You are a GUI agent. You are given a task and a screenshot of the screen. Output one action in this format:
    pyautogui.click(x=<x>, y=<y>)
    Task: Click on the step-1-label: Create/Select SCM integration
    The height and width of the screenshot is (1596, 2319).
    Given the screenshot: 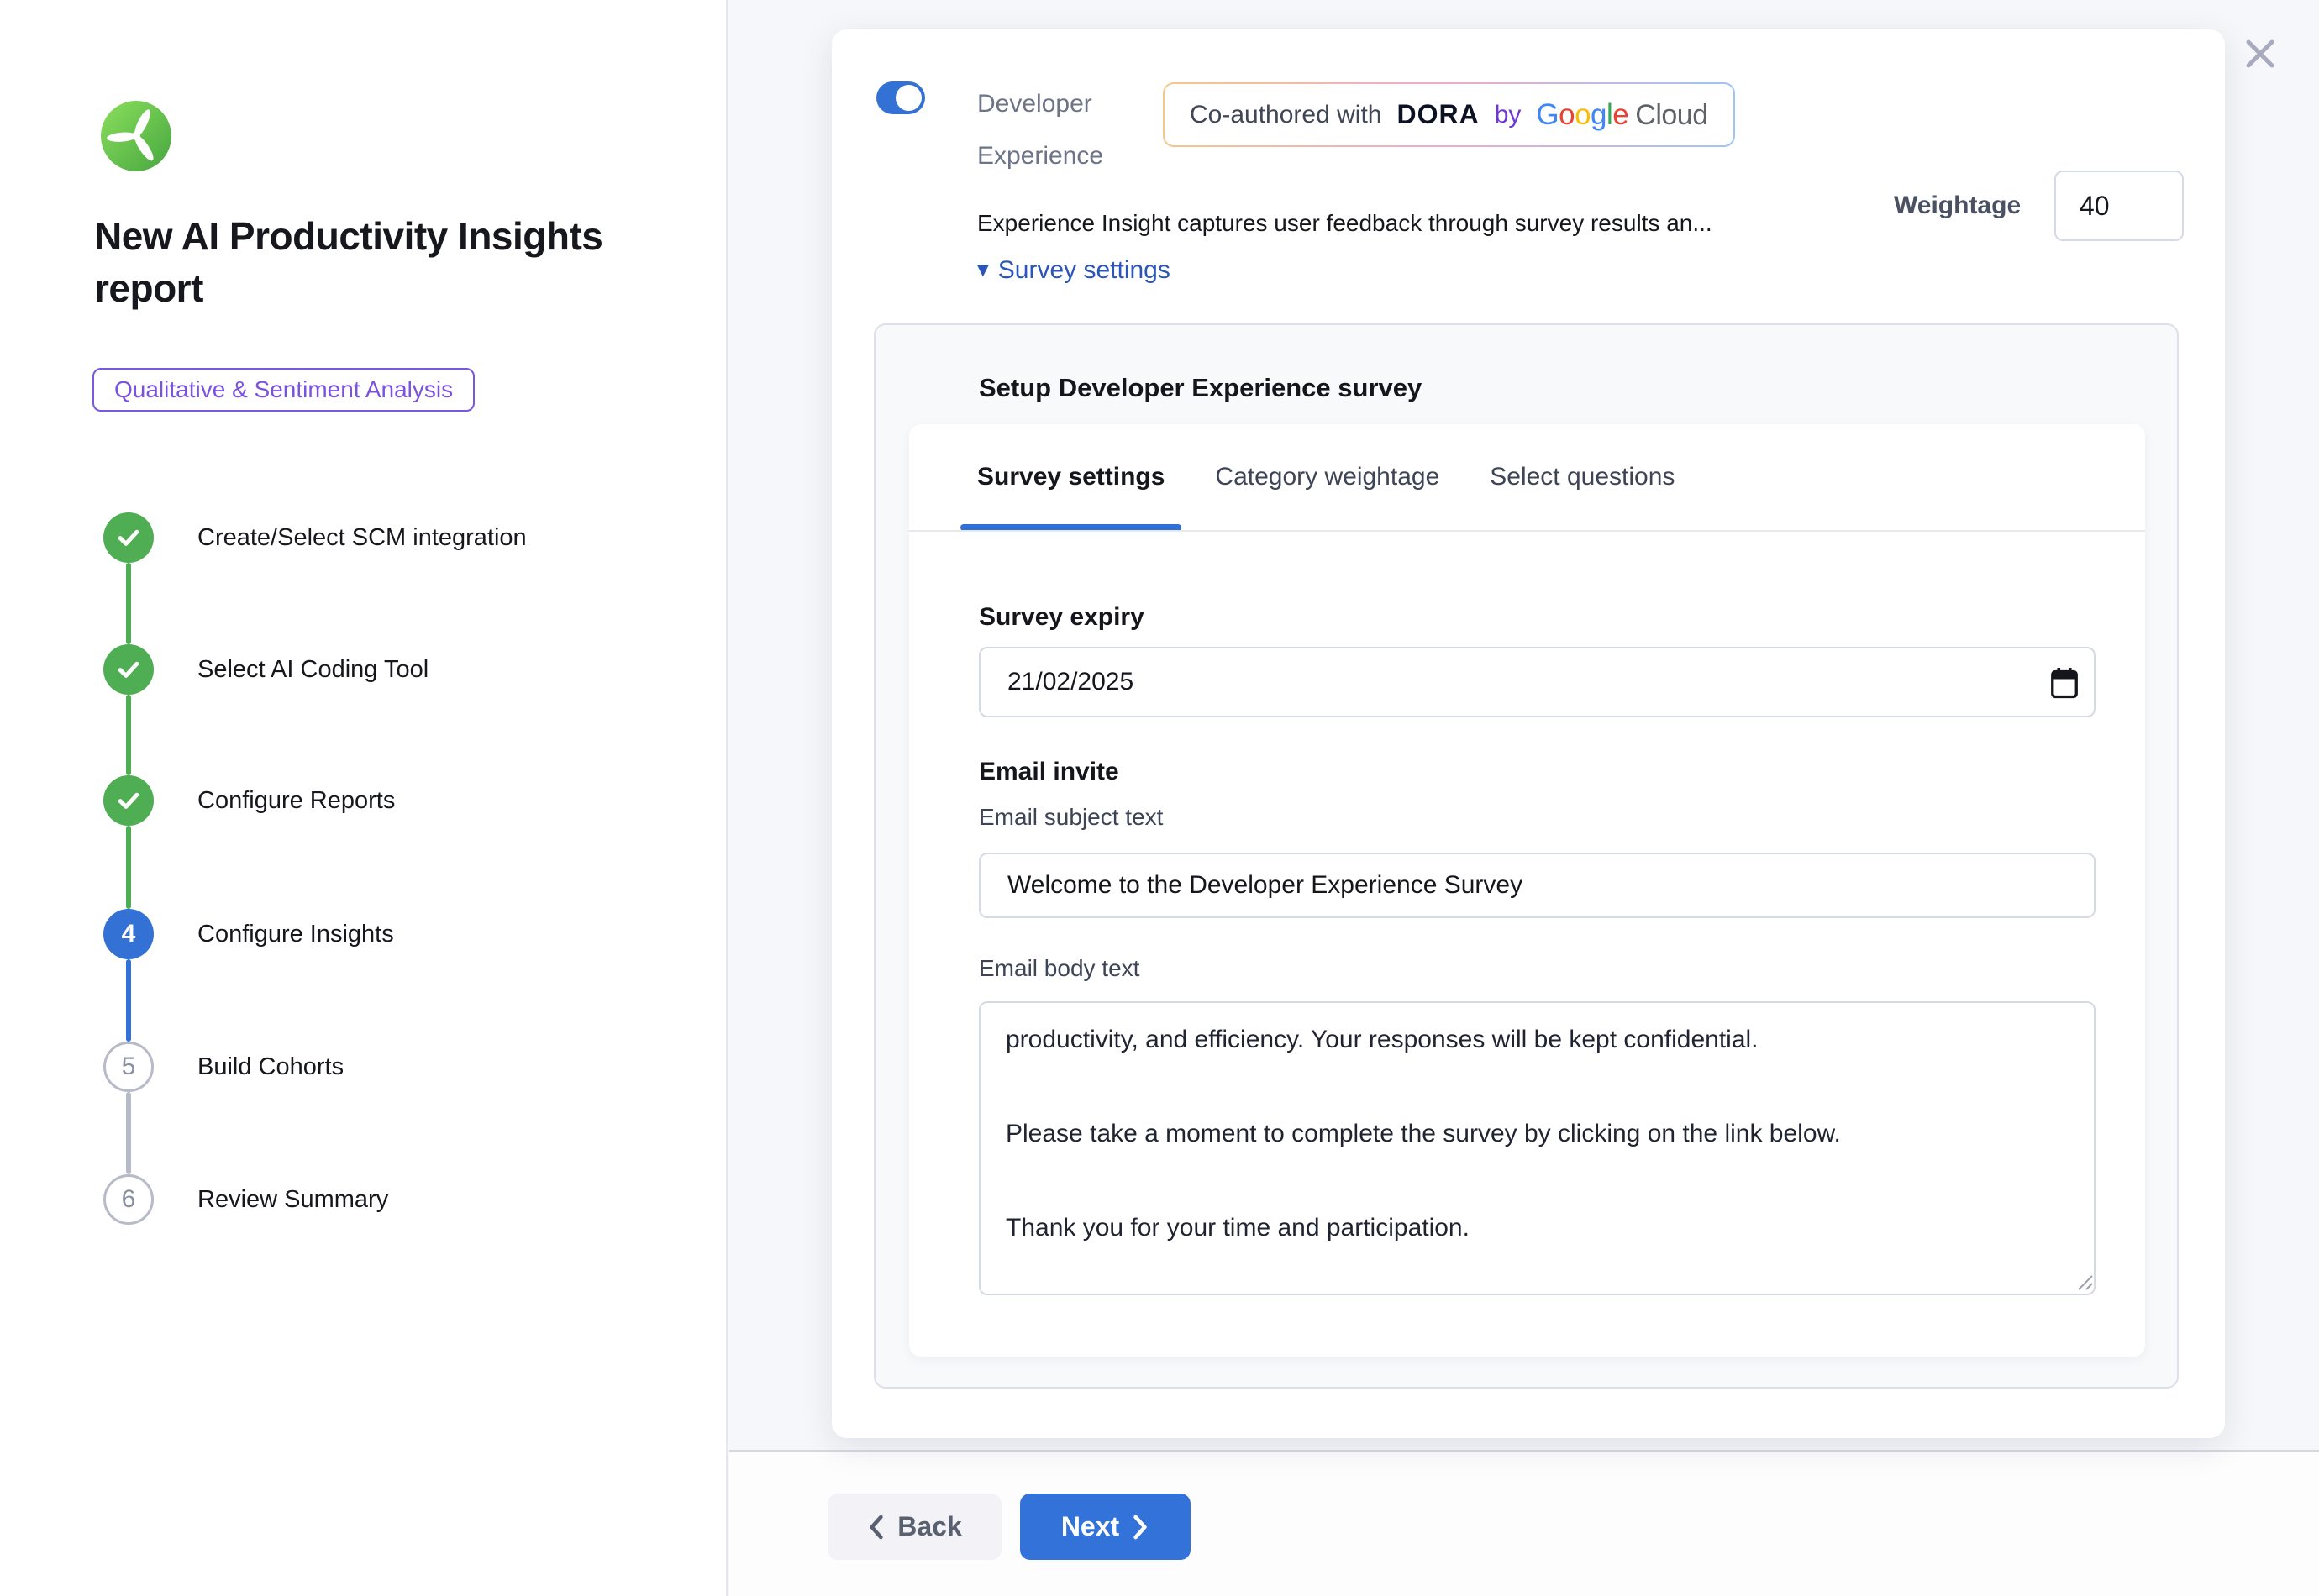 What is the action you would take?
    pyautogui.click(x=362, y=537)
    